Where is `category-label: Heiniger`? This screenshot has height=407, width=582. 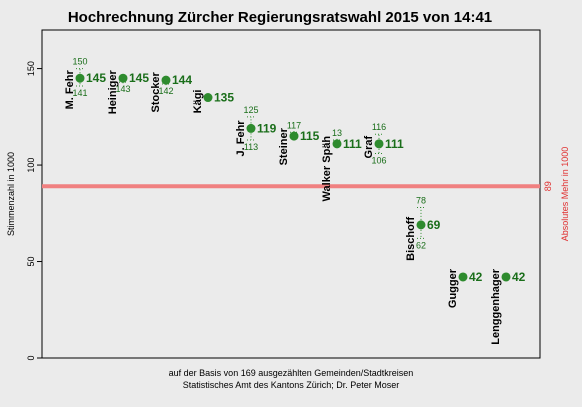
category-label: Heiniger is located at coordinates (113, 92).